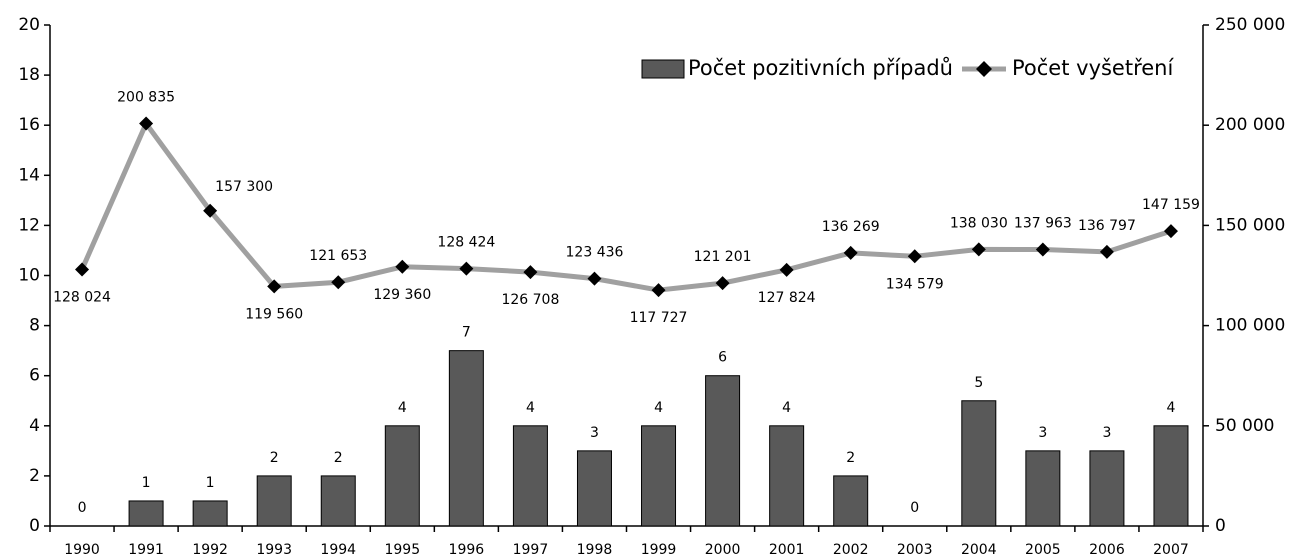  What do you see at coordinates (274, 549) in the screenshot?
I see `x-tick-label: 1993` at bounding box center [274, 549].